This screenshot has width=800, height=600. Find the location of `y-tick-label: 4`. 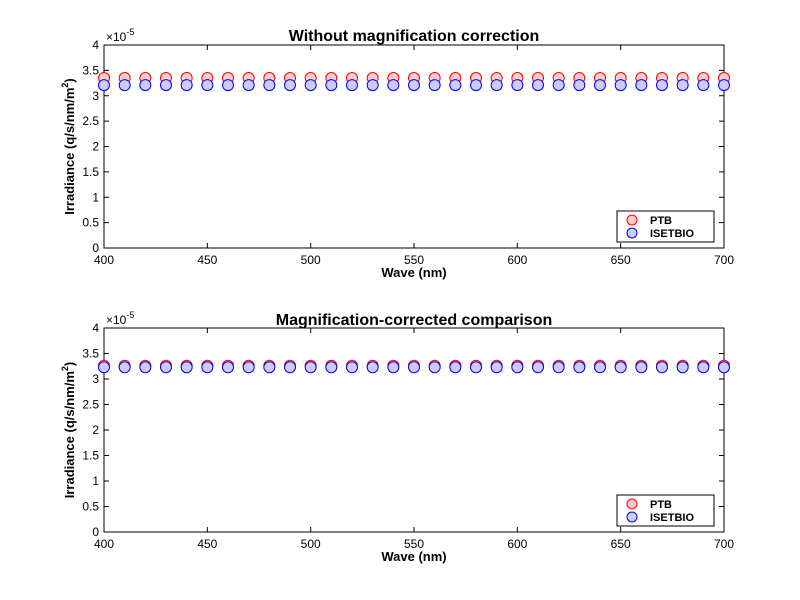

y-tick-label: 4 is located at coordinates (95, 45).